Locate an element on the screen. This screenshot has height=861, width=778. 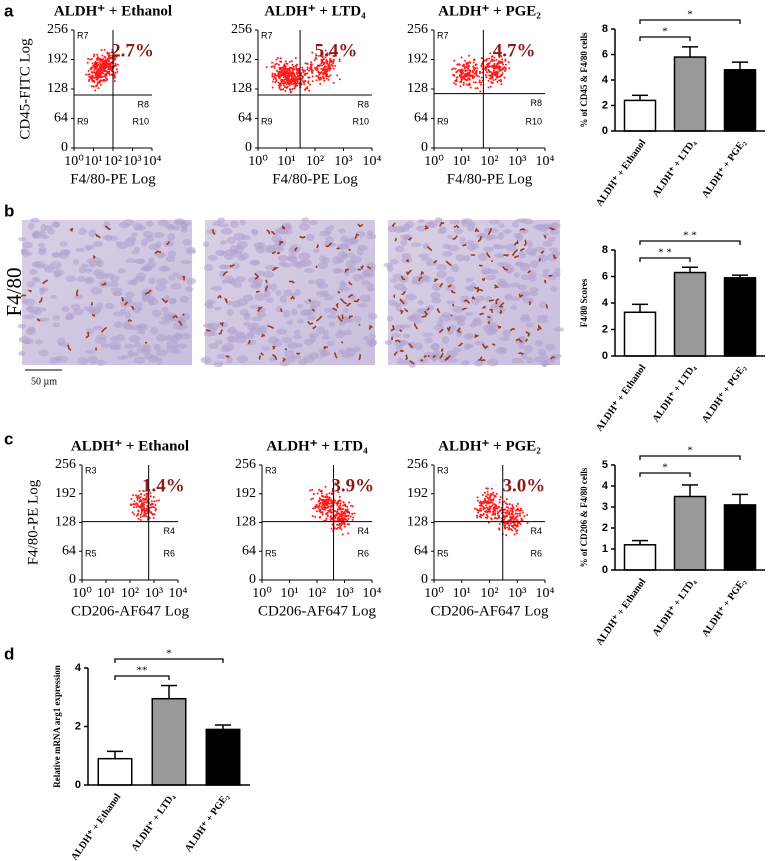
x-tick-label: 10⁴ is located at coordinates (152, 161).